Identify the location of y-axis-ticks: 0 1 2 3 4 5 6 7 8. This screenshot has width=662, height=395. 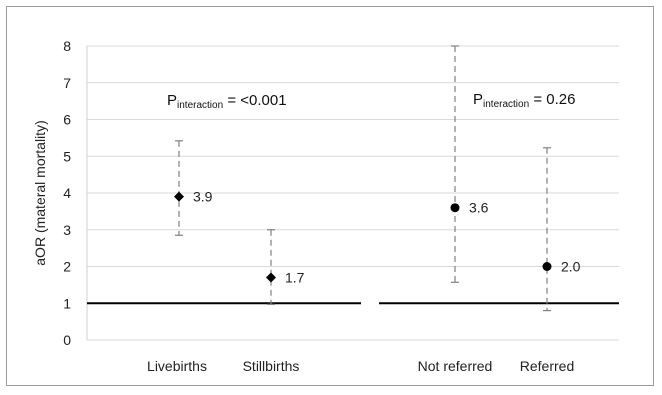
(67, 193).